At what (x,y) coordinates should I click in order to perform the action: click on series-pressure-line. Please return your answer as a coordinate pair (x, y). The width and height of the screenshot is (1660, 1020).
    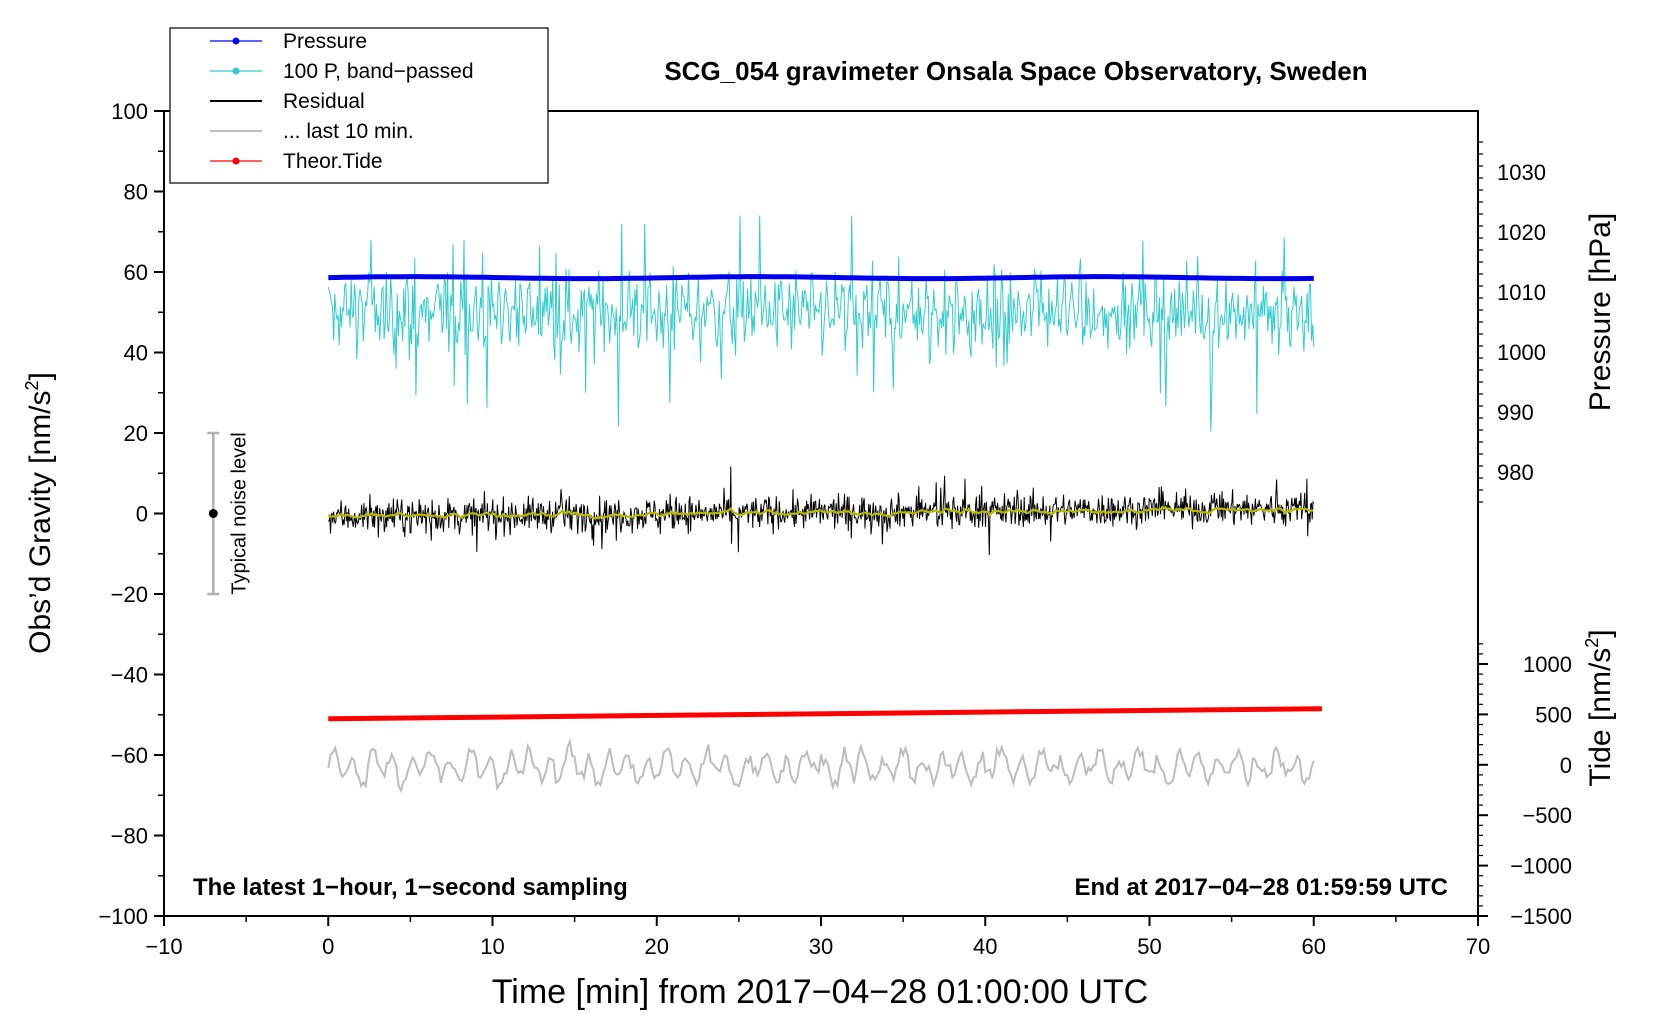
    Looking at the image, I should click on (821, 278).